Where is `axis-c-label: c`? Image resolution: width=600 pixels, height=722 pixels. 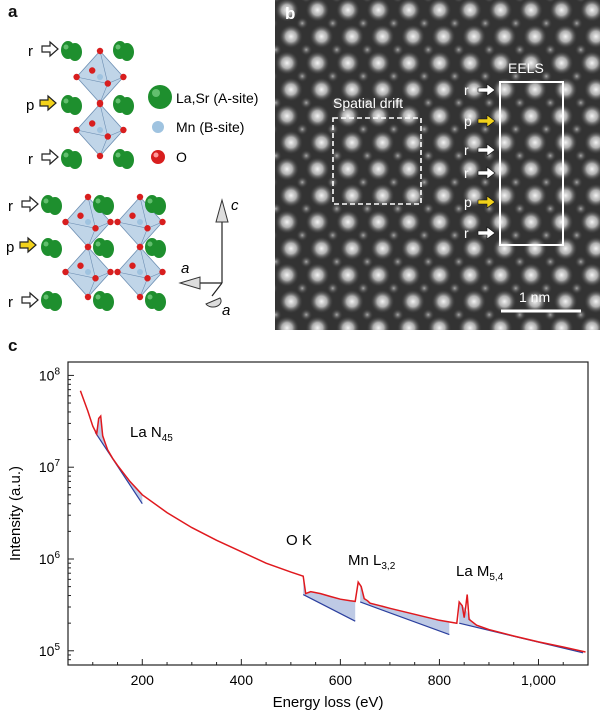 axis-c-label: c is located at coordinates (235, 205).